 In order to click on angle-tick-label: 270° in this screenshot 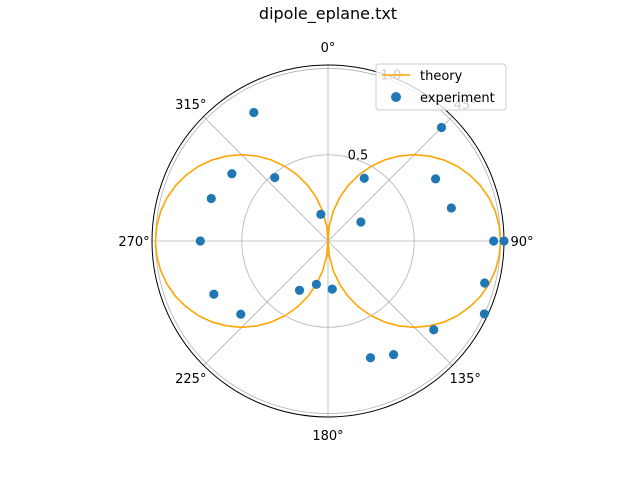, I will do `click(133, 242)`.